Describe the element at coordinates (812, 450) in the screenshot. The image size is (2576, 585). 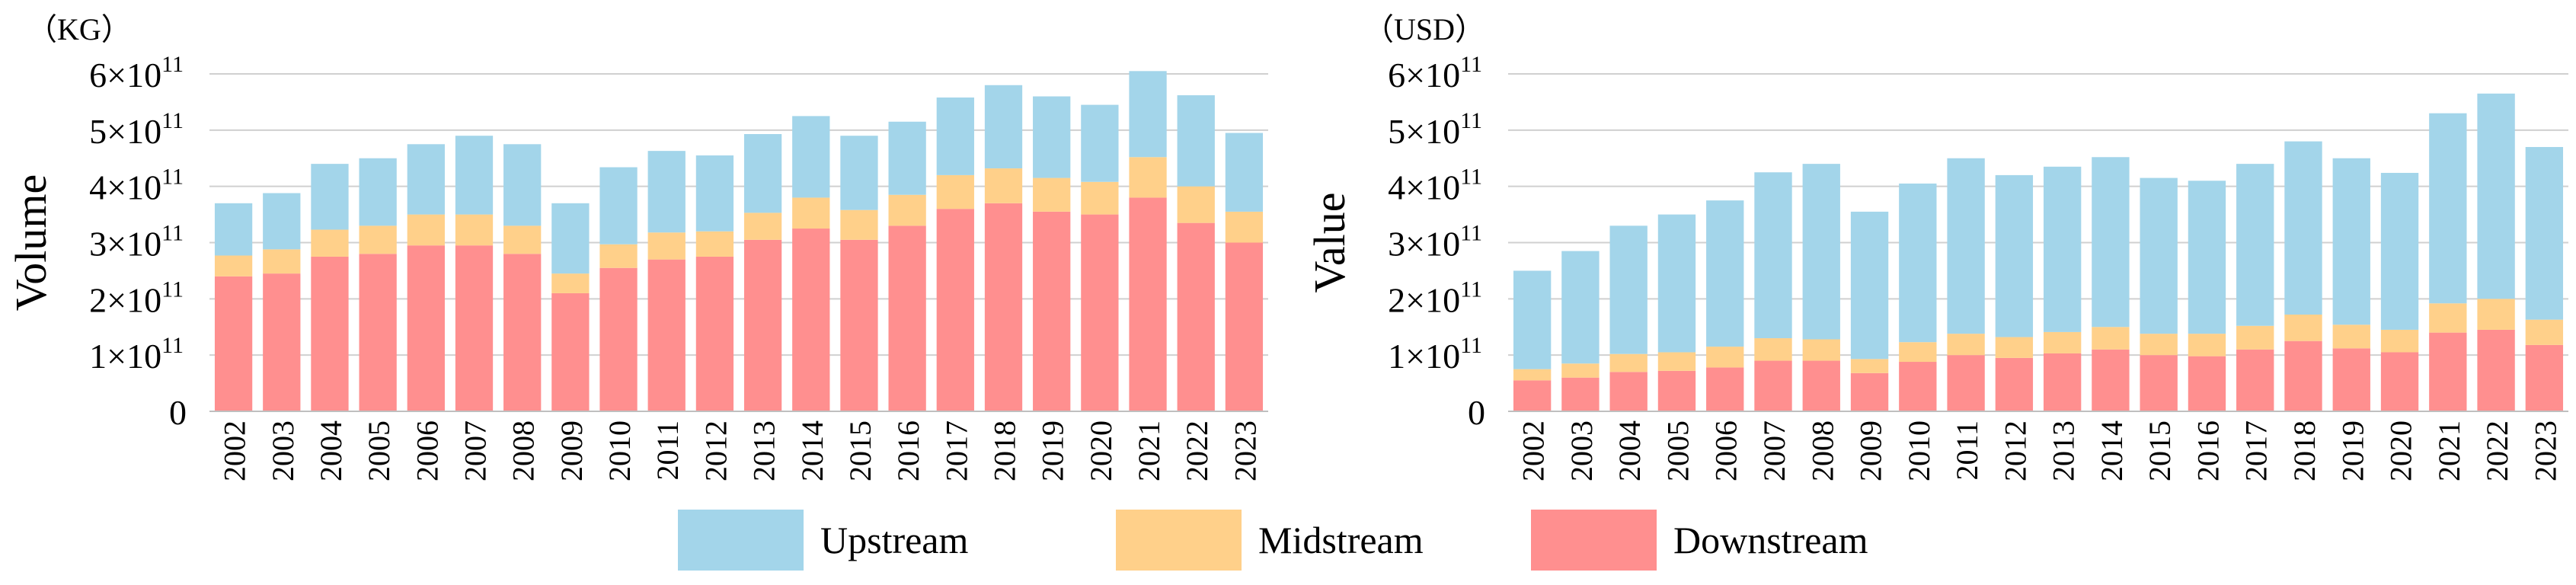
I see `x-tick-label: 2014` at that location.